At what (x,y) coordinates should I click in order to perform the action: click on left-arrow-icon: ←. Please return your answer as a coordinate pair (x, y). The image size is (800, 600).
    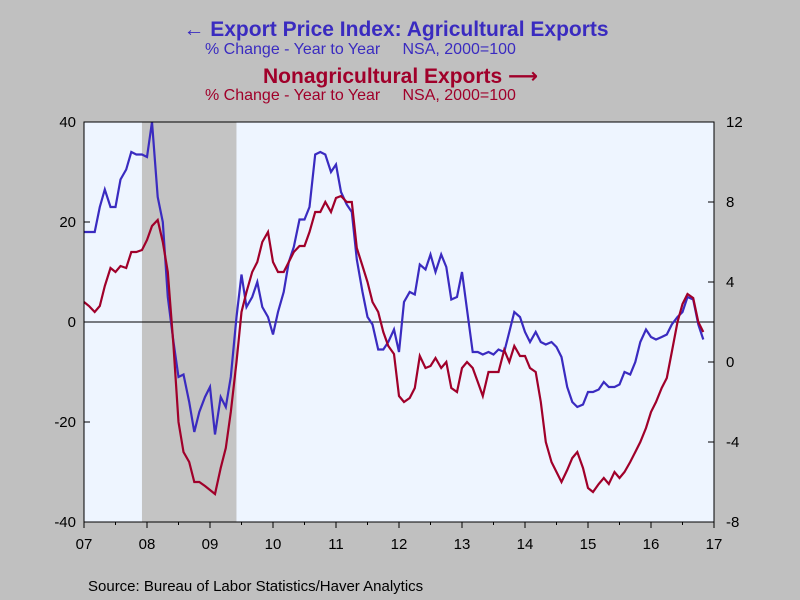
    Looking at the image, I should click on (194, 29).